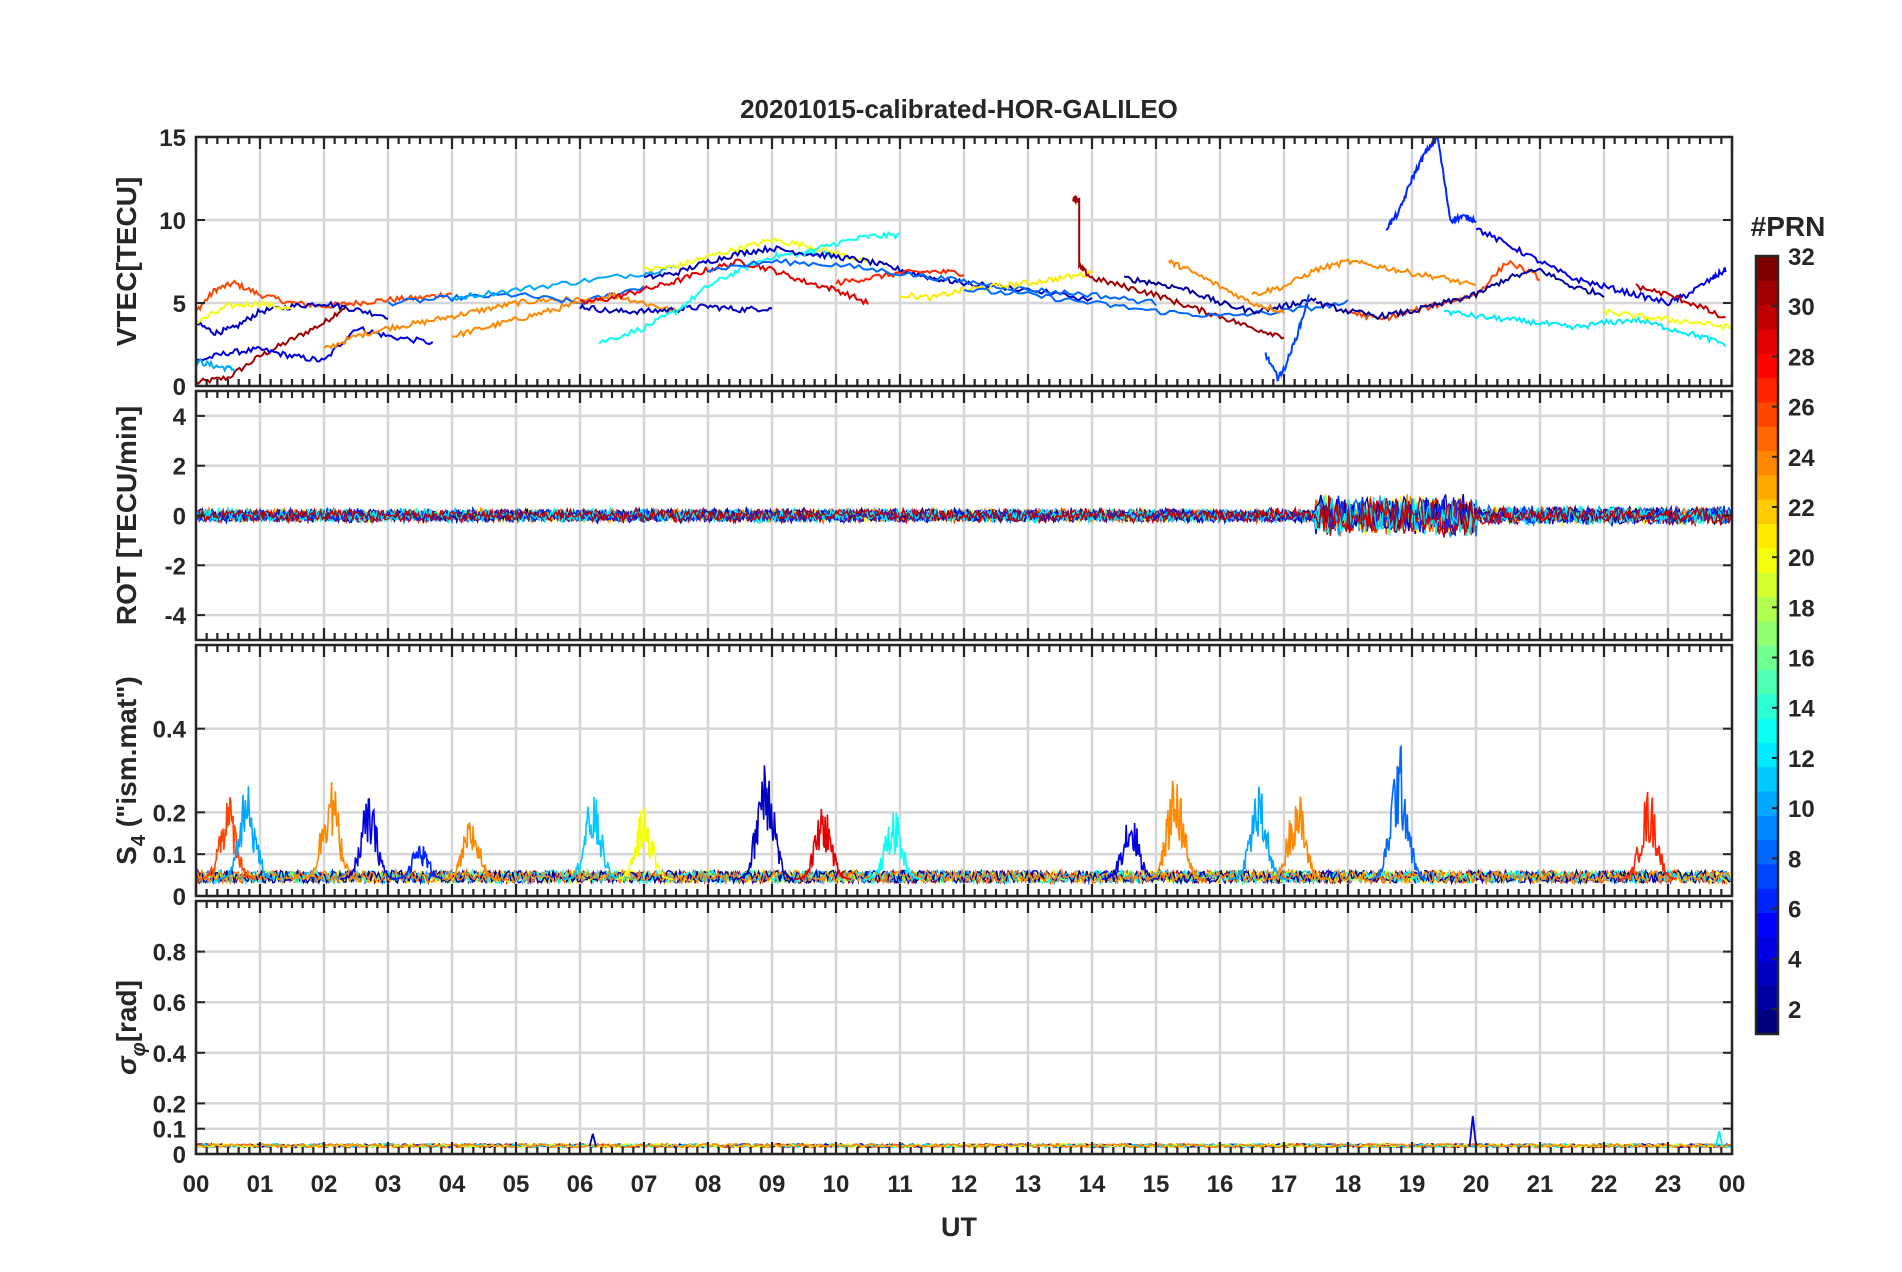  Describe the element at coordinates (1801, 709) in the screenshot. I see `colorbar-tick-label: 14` at that location.